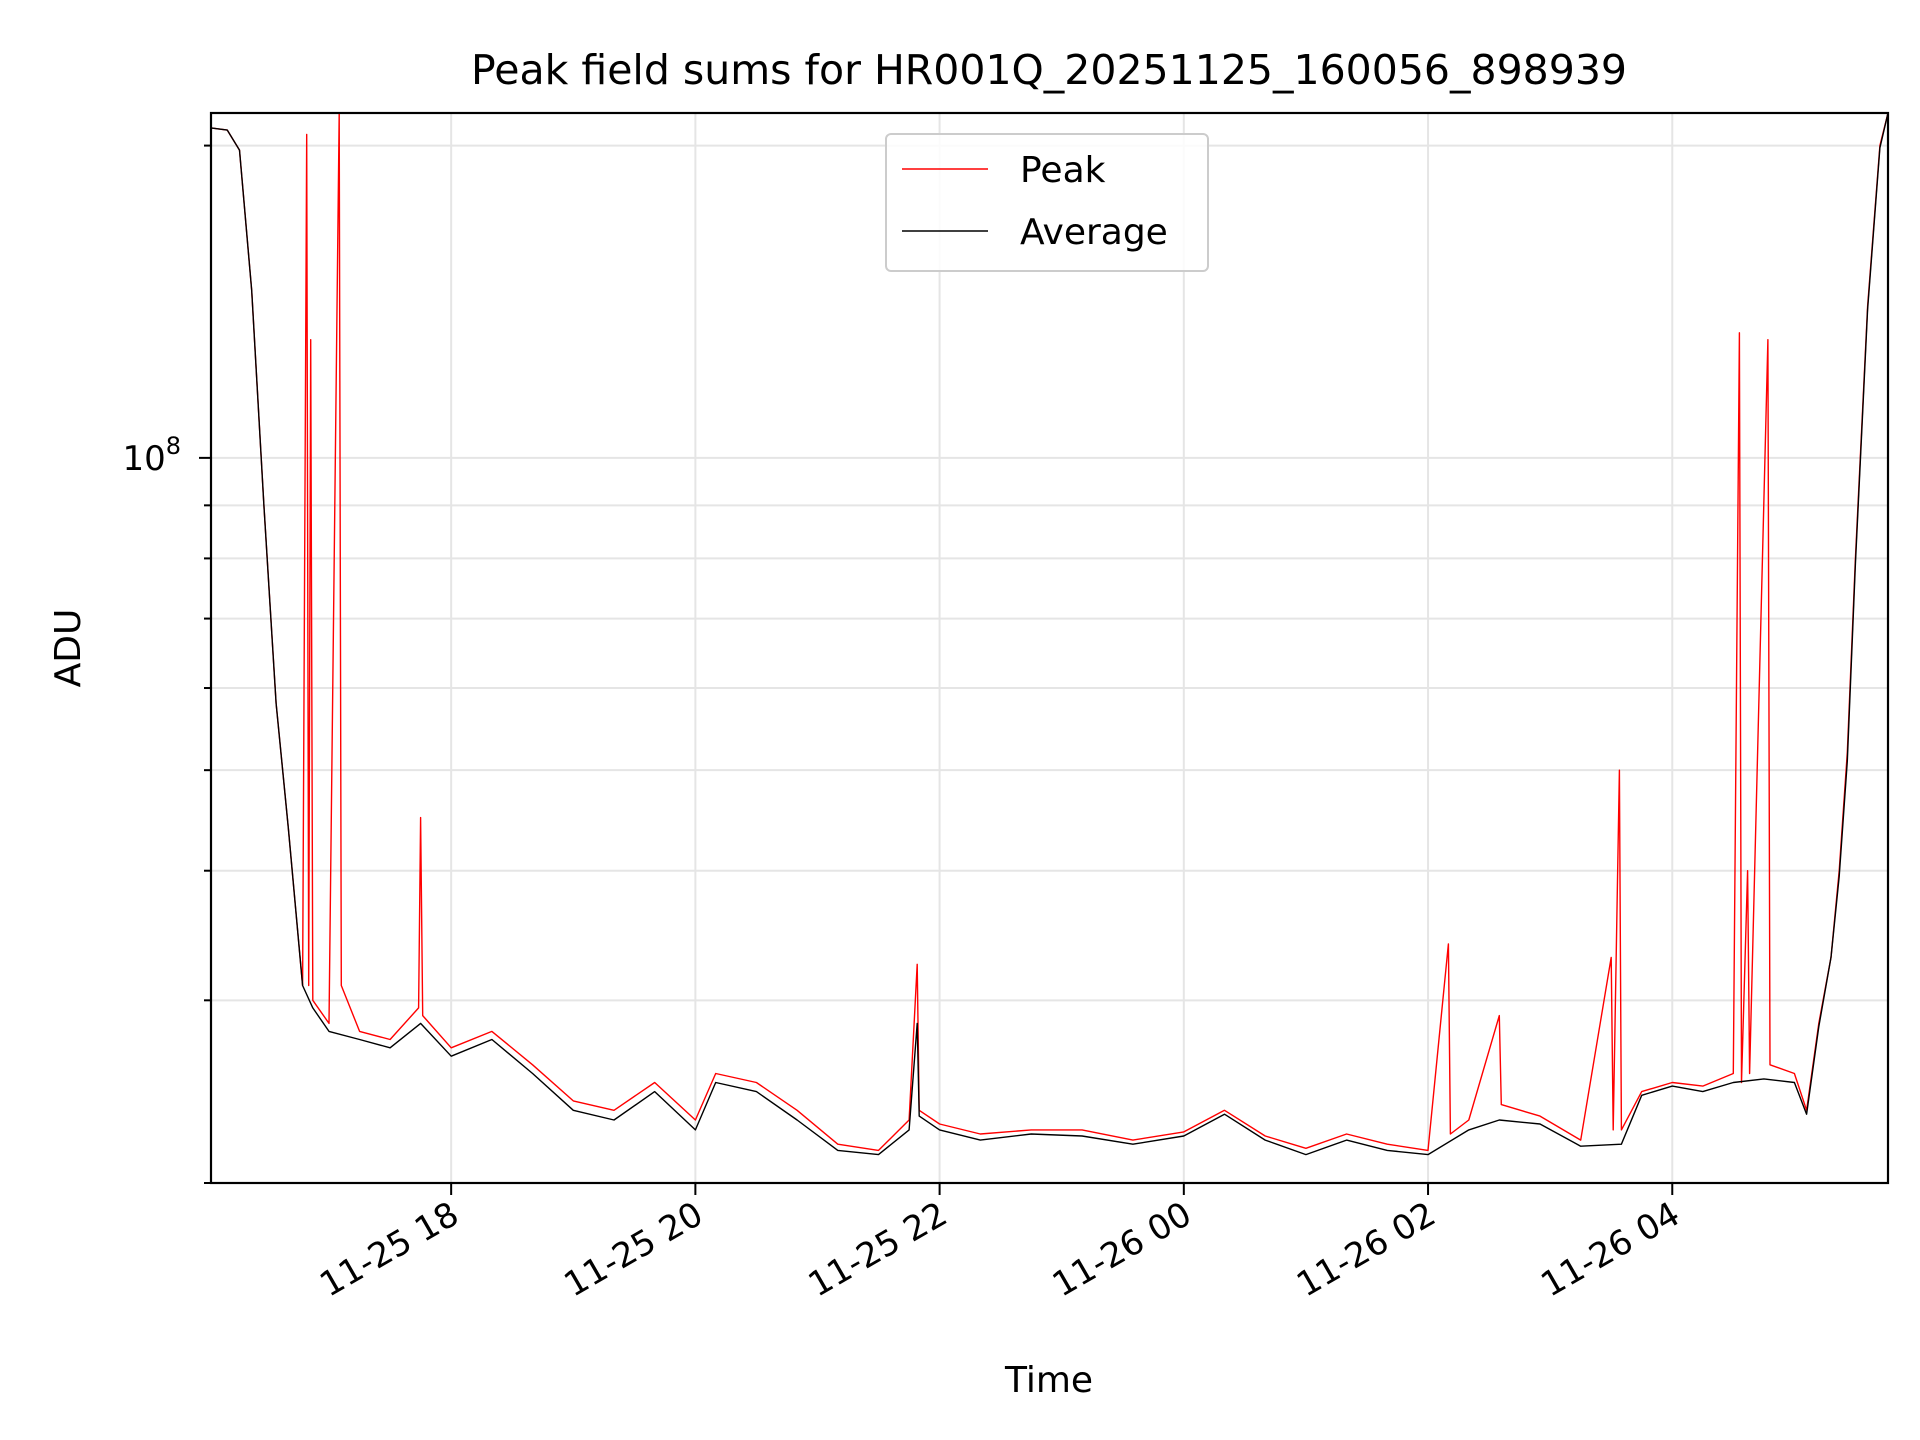 The image size is (1920, 1440). I want to click on x-tick-label: 11-25 22, so click(878, 1249).